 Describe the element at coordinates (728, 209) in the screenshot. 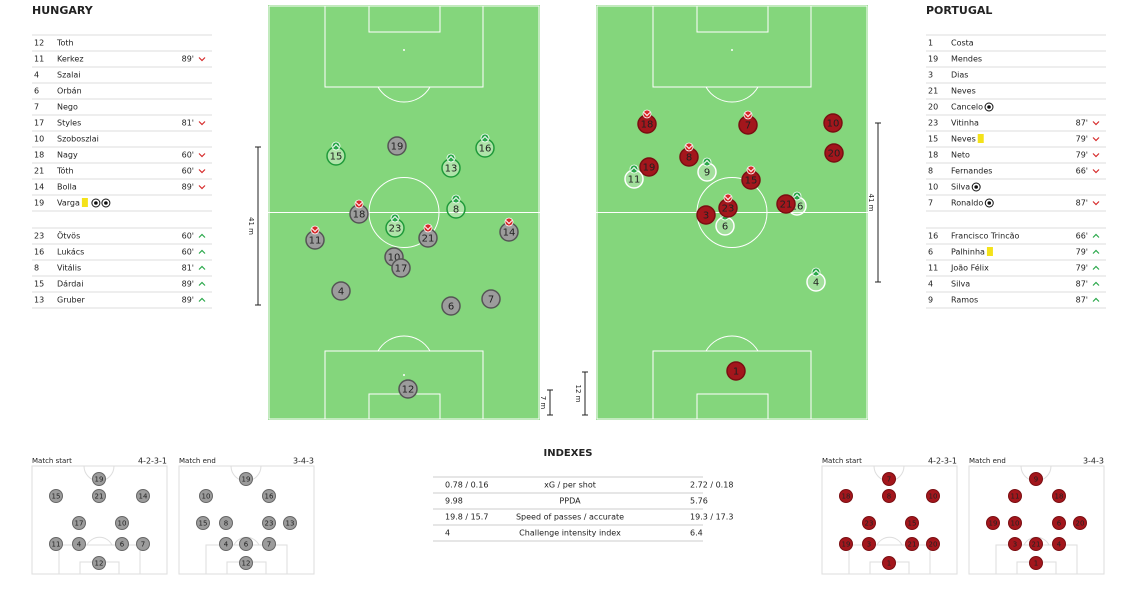

I see `player-marker-number: 23` at that location.